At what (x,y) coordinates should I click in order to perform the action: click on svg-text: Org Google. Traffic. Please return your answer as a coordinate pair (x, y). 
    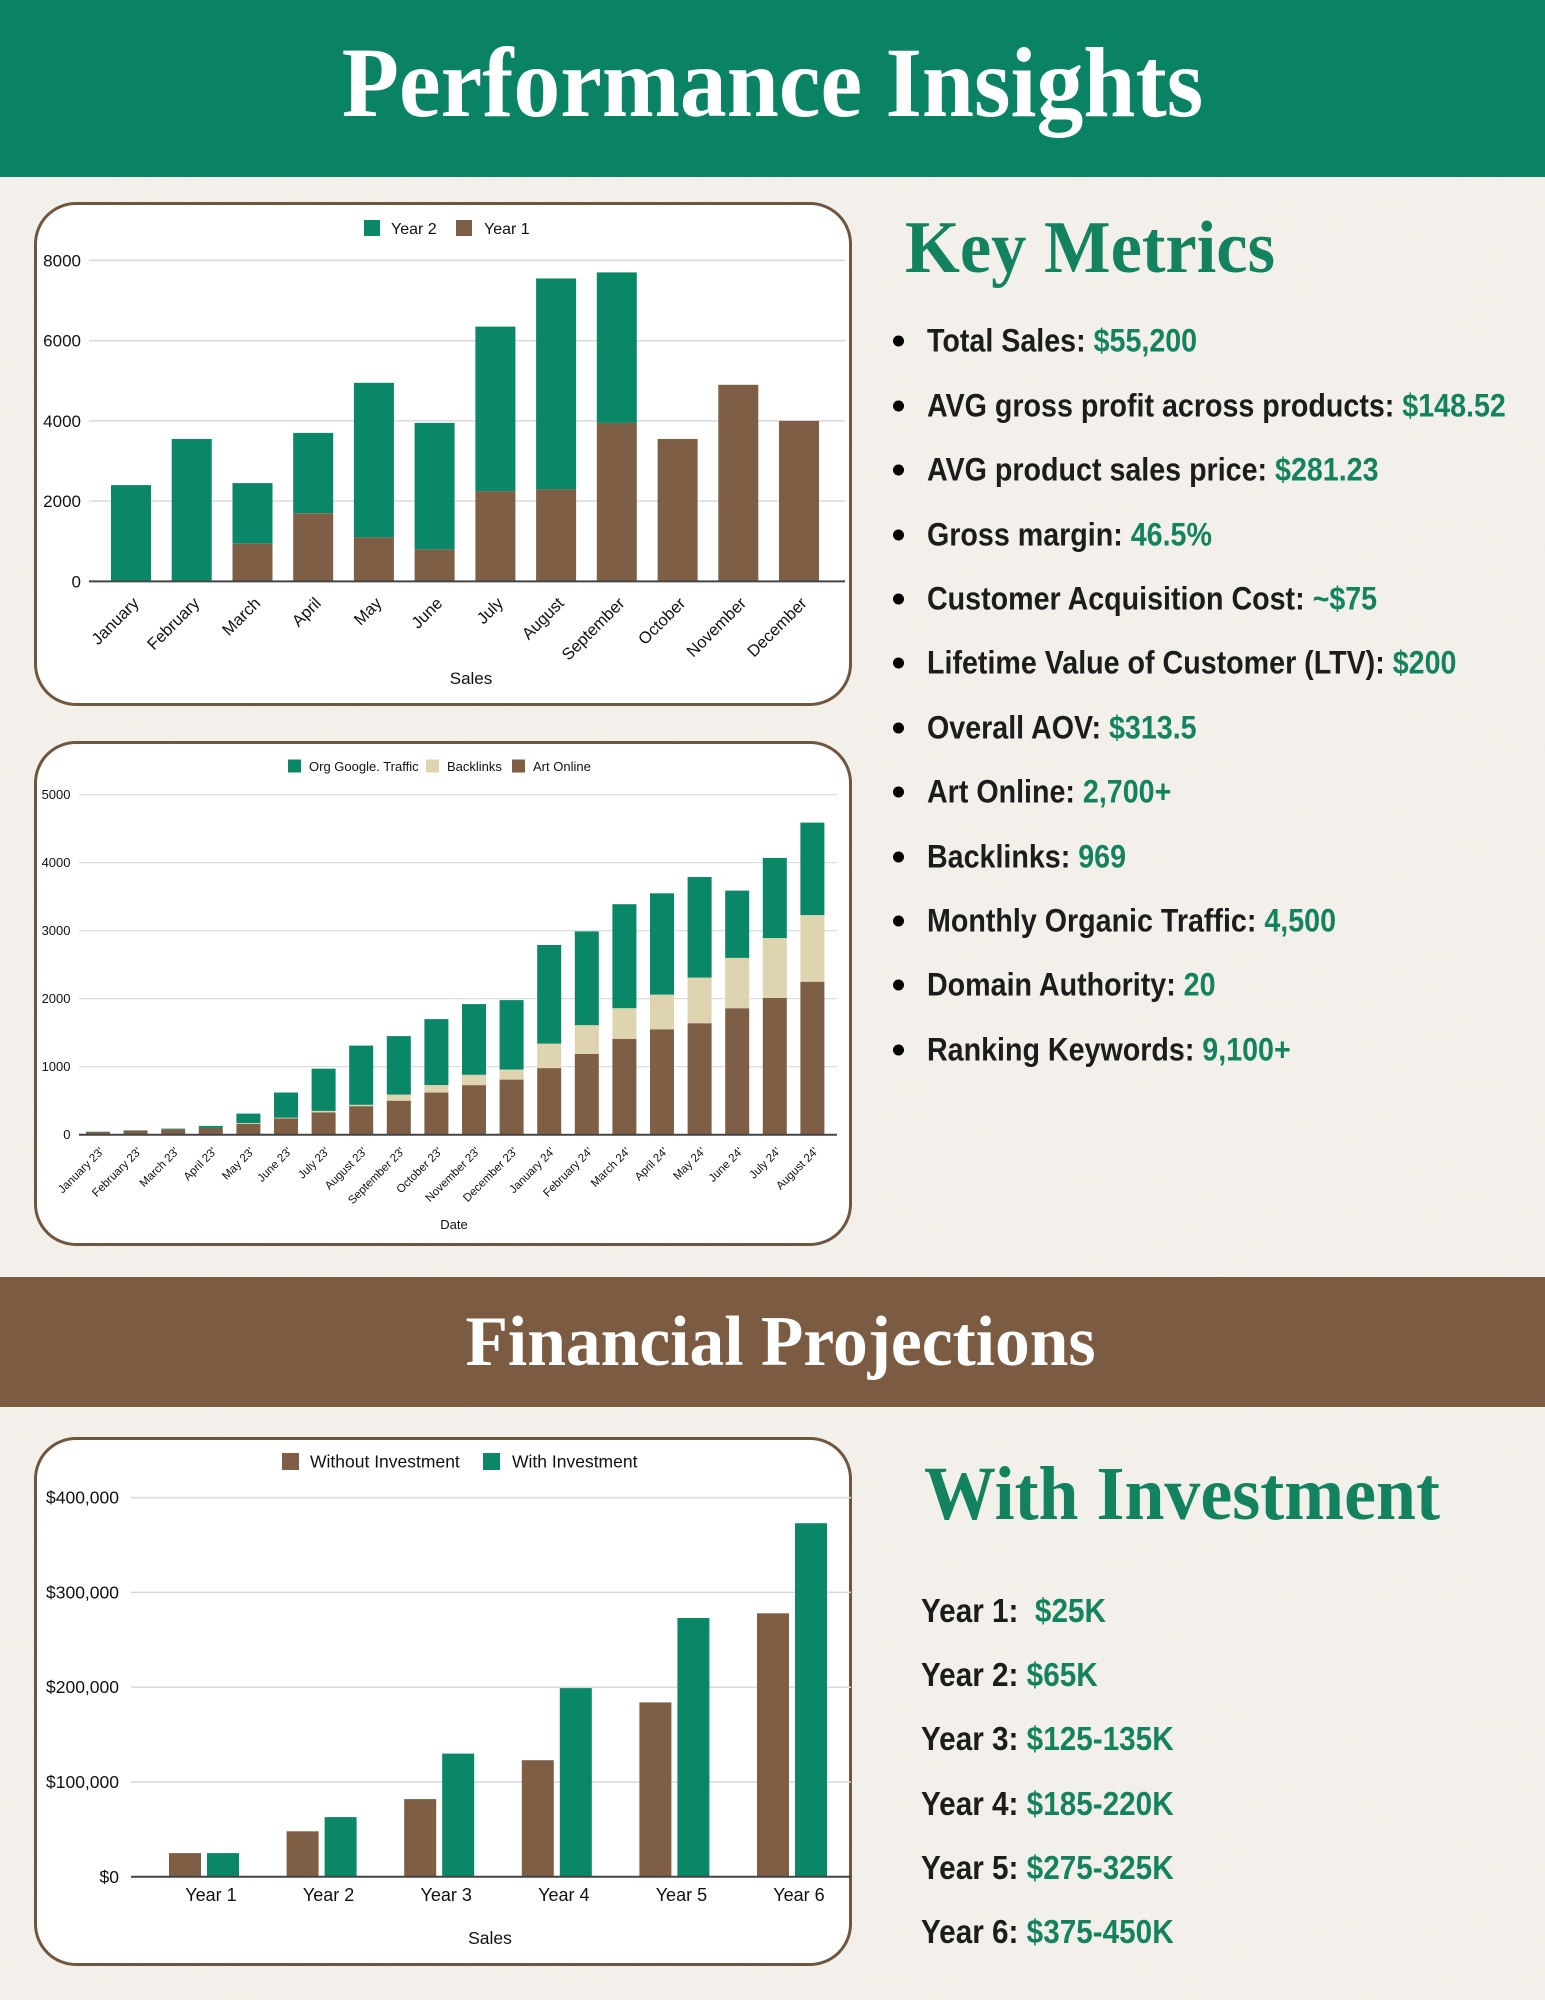
    Looking at the image, I should click on (364, 766).